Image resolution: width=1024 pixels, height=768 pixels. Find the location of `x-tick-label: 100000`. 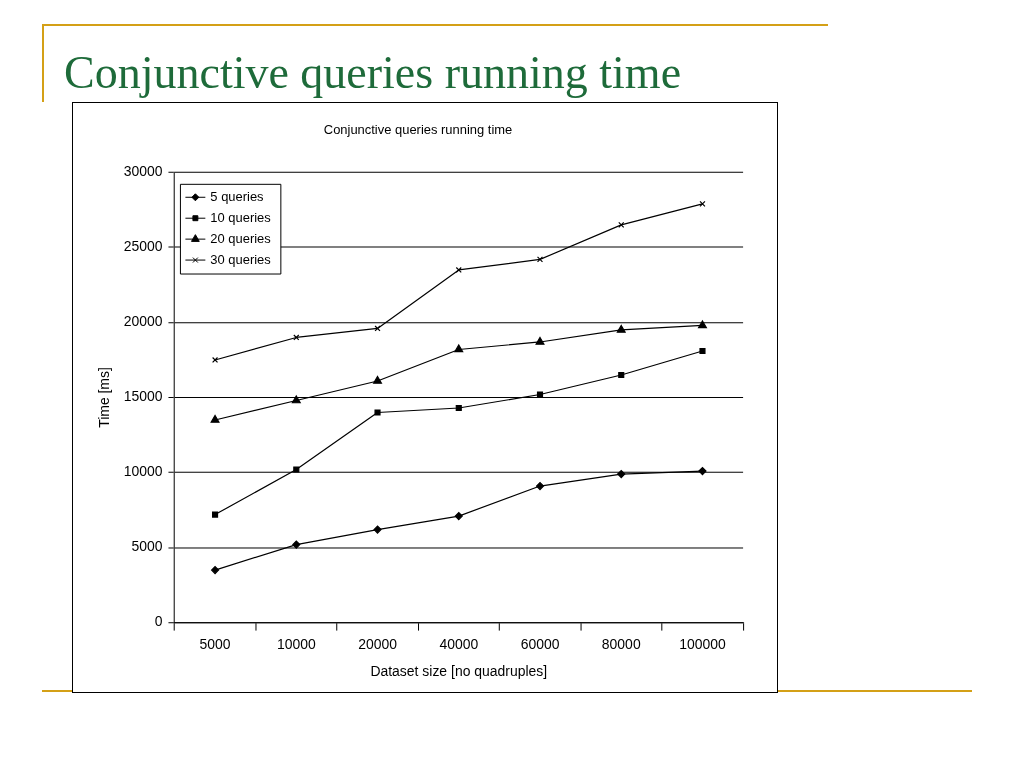

x-tick-label: 100000 is located at coordinates (702, 643).